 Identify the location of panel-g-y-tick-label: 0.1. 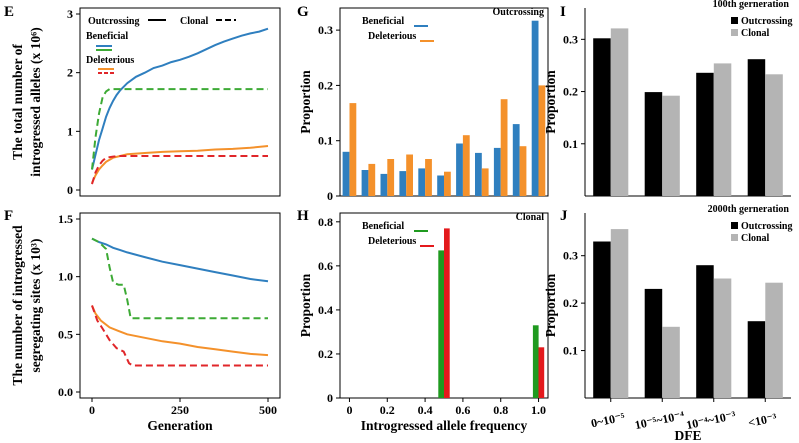
(325, 141).